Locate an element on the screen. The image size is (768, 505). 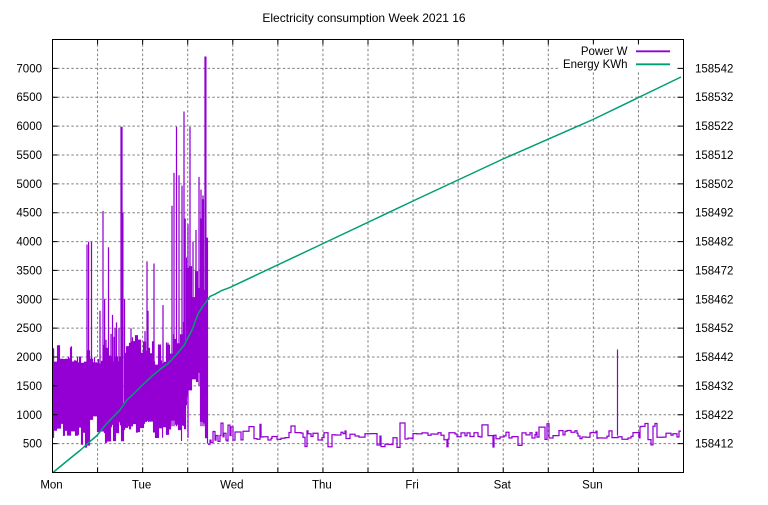
svg-text: Sat is located at coordinates (503, 486).